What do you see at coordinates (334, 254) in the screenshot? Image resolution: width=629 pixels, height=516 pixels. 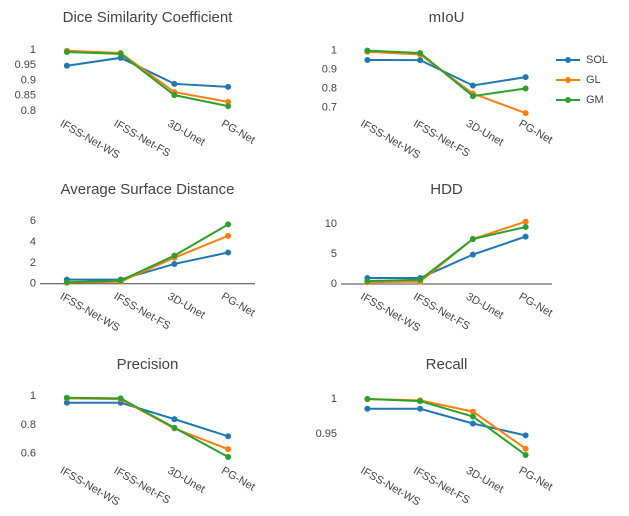 I see `y-tick-label: 5` at bounding box center [334, 254].